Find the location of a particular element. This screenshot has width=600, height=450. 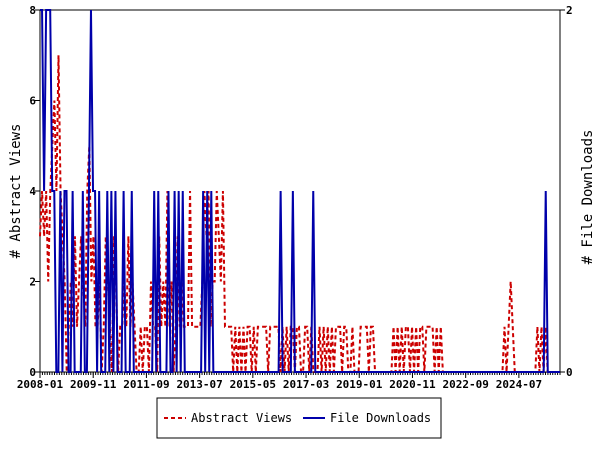

x-tick-label: 2013-07 is located at coordinates (199, 384).